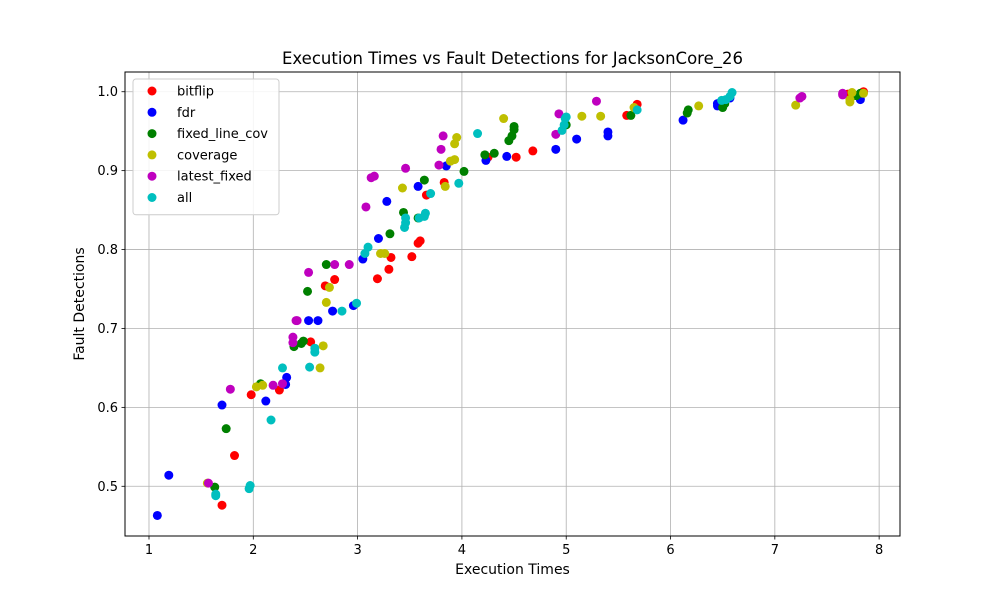 The height and width of the screenshot is (604, 1000). Describe the element at coordinates (207, 155) in the screenshot. I see `legend-label-coverage: coverage` at that location.